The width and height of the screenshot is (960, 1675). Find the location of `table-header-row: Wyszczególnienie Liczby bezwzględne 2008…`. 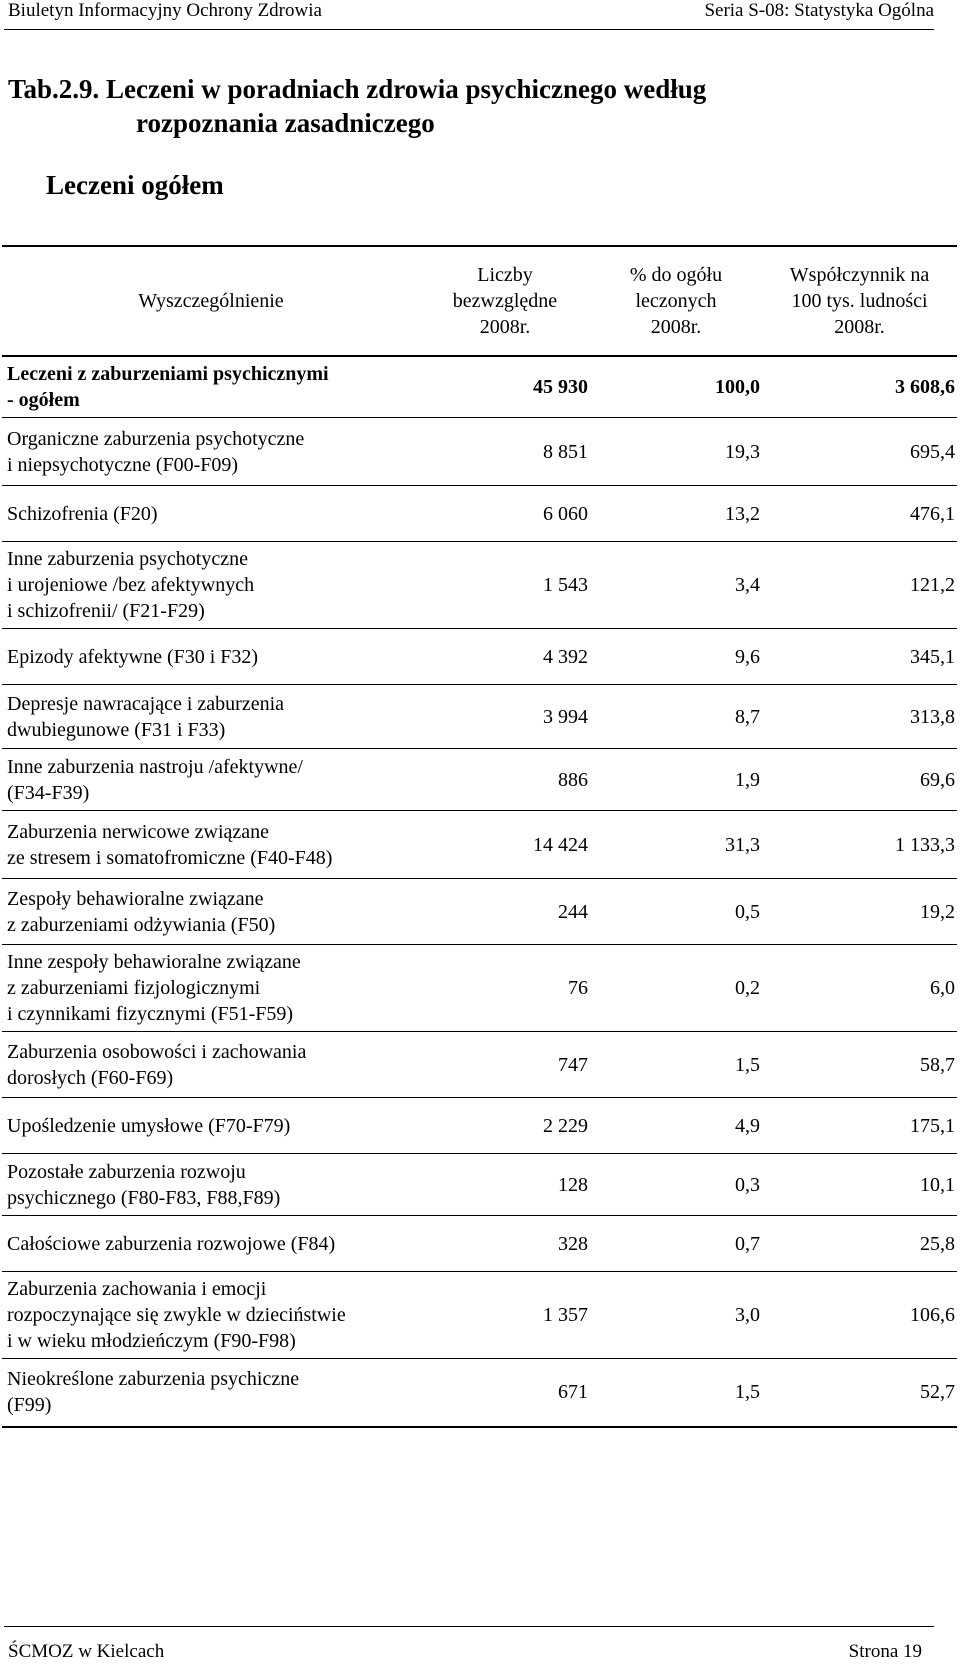

table-header-row: Wyszczególnienie Liczby bezwzględne 2008… is located at coordinates (479, 301).